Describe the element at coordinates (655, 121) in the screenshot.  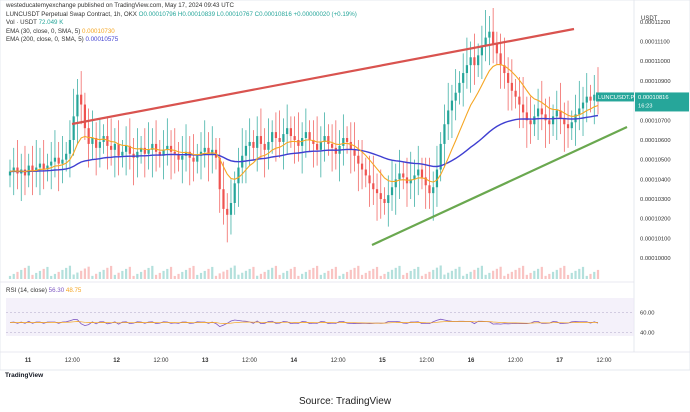
I see `y-tick-label: 0.00010700` at that location.